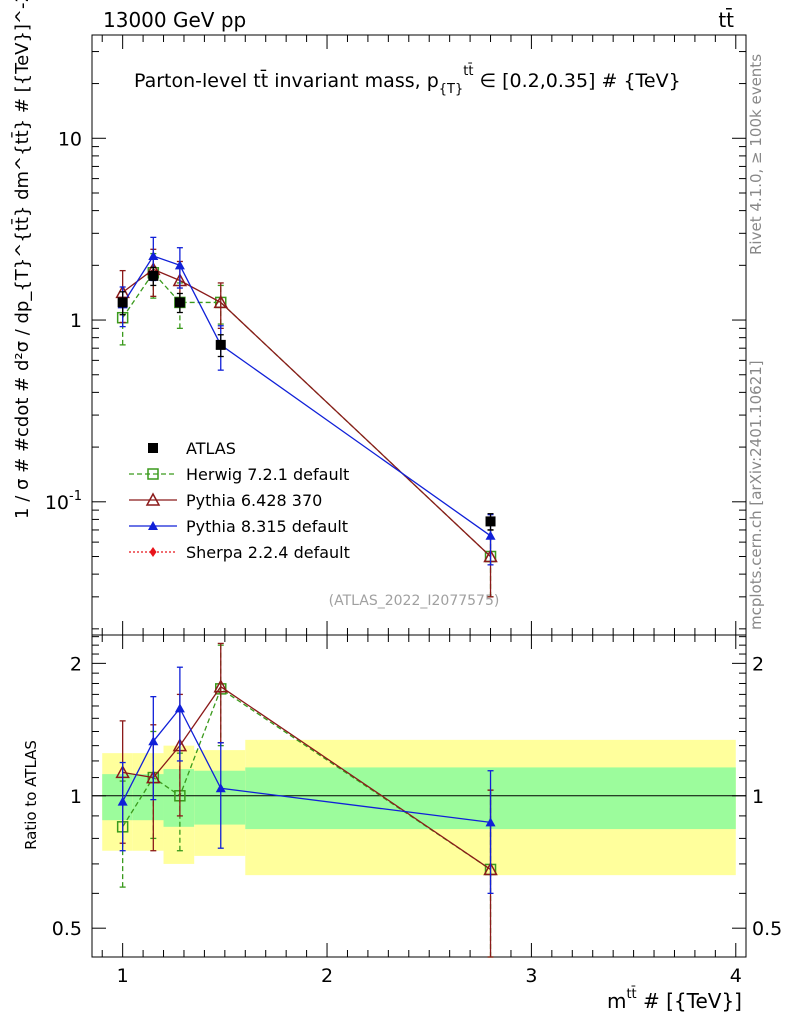 Image resolution: width=786 pixels, height=1024 pixels. Describe the element at coordinates (306, 398) in the screenshot. I see `main-series-atlas` at that location.